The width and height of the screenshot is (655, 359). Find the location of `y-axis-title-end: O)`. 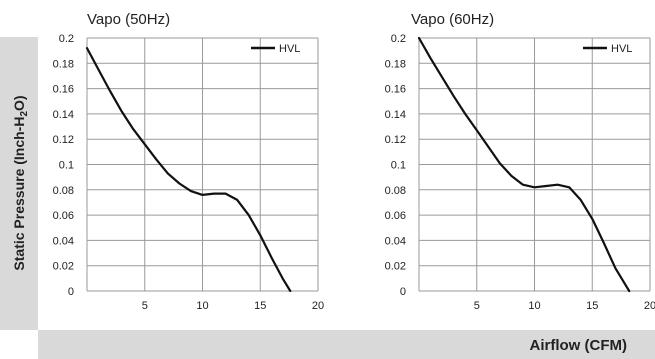

y-axis-title-end: O) is located at coordinates (19, 103).